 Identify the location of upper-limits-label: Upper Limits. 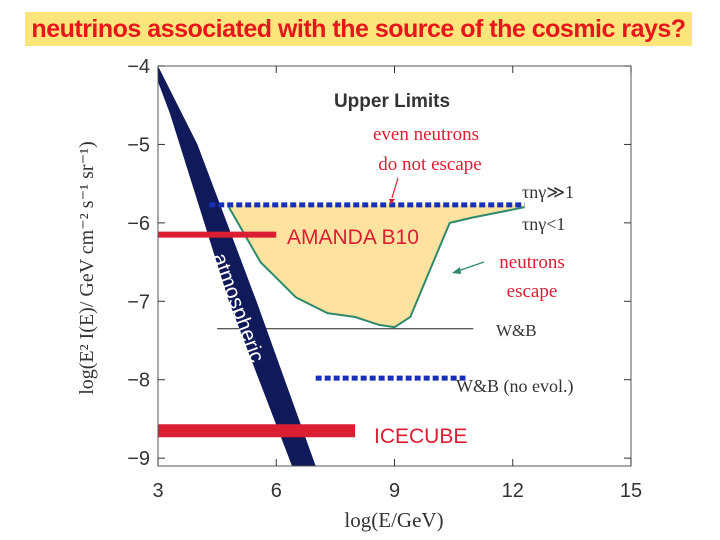
(392, 101).